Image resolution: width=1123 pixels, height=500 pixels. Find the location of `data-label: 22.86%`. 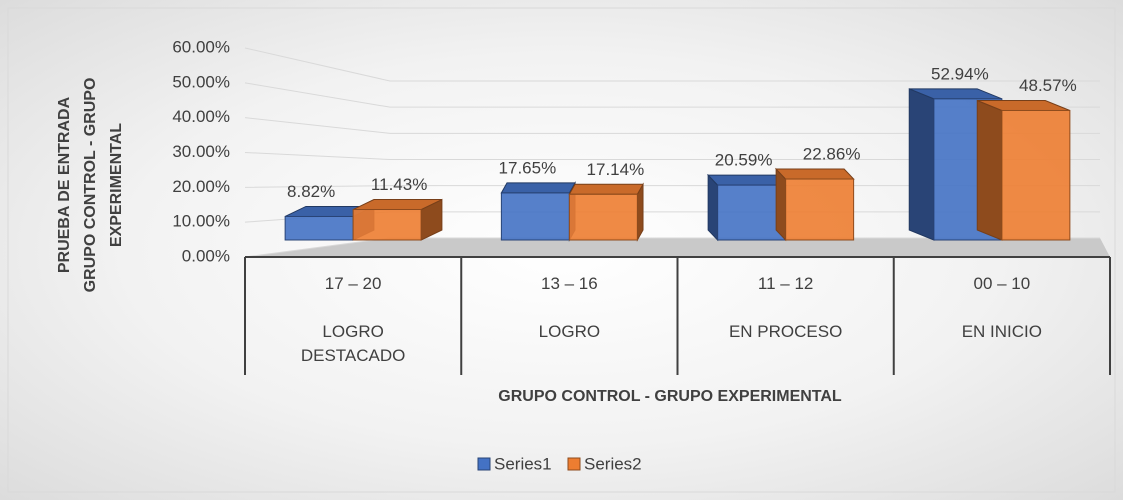

data-label: 22.86% is located at coordinates (832, 154).